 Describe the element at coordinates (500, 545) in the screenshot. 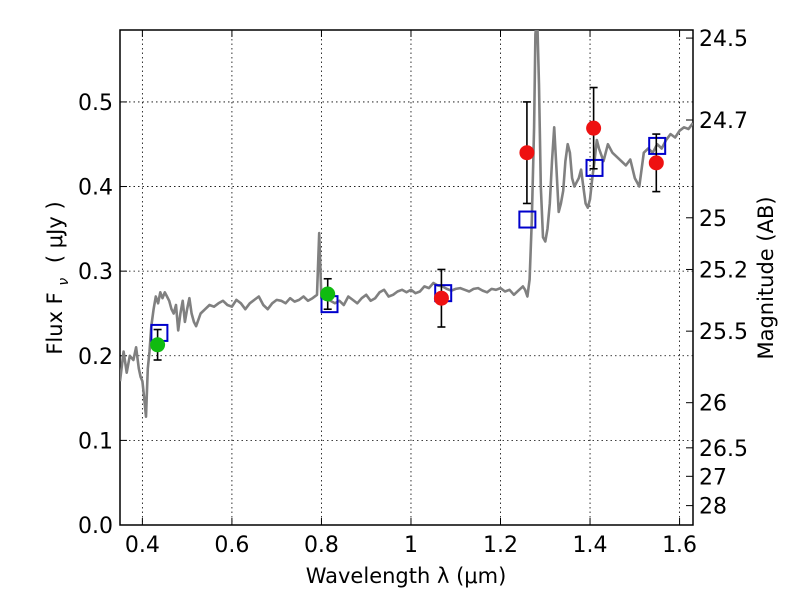

I see `x-tick-label: 1.2` at that location.